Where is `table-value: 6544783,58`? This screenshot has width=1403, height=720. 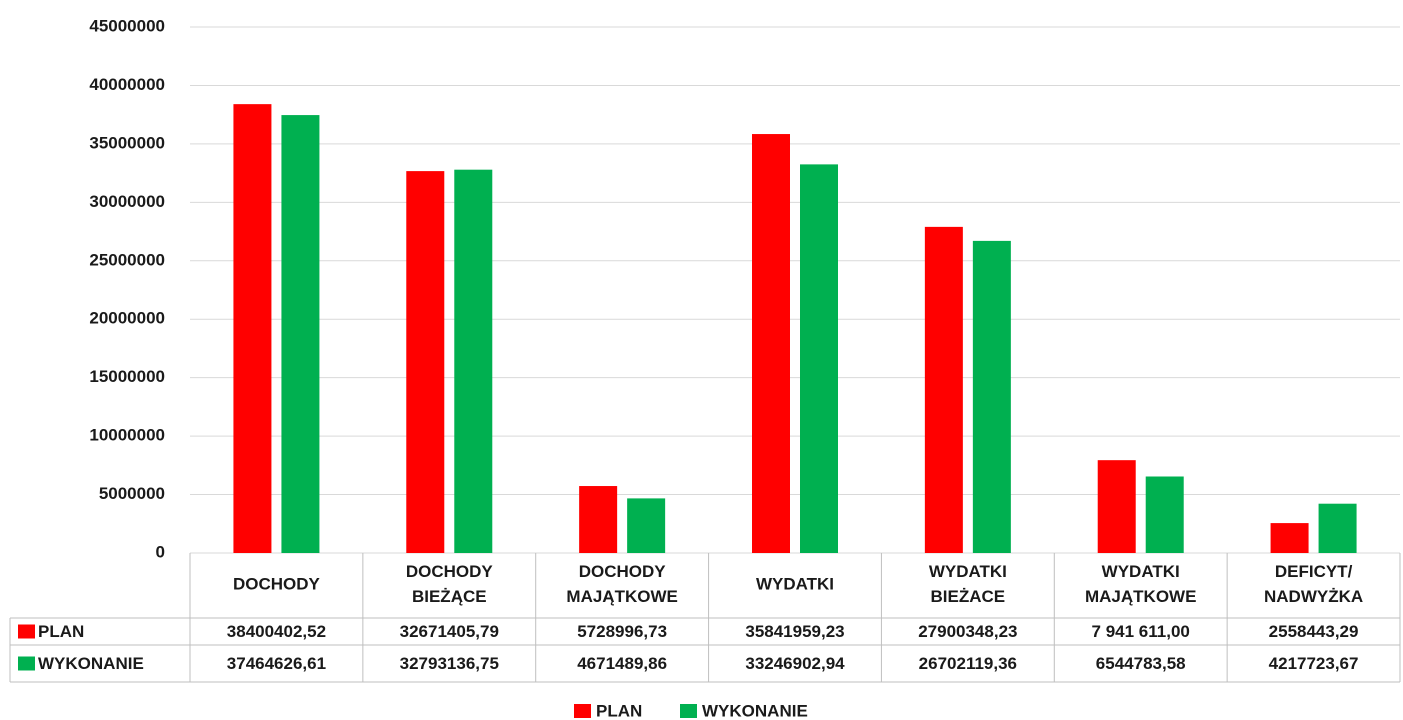
table-value: 6544783,58 is located at coordinates (1141, 663).